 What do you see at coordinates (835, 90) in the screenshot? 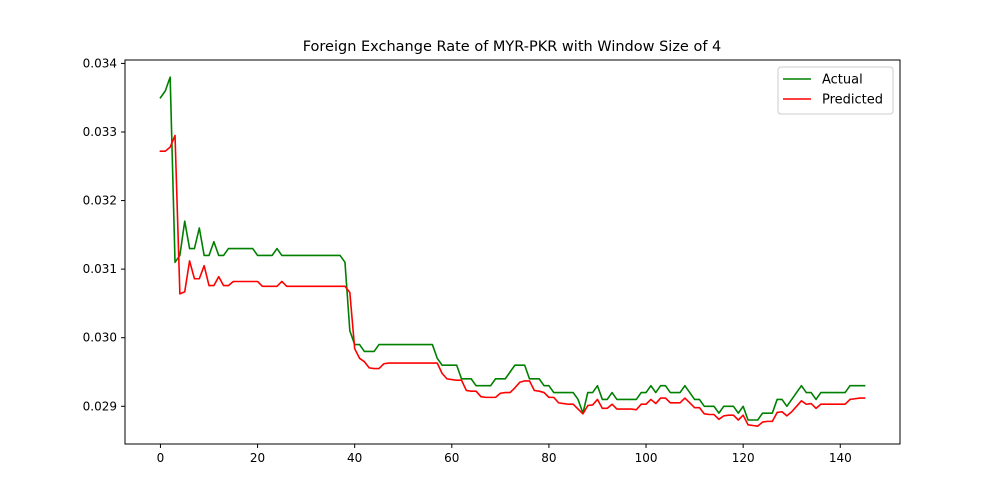
I see `legend: Actual Predicted` at bounding box center [835, 90].